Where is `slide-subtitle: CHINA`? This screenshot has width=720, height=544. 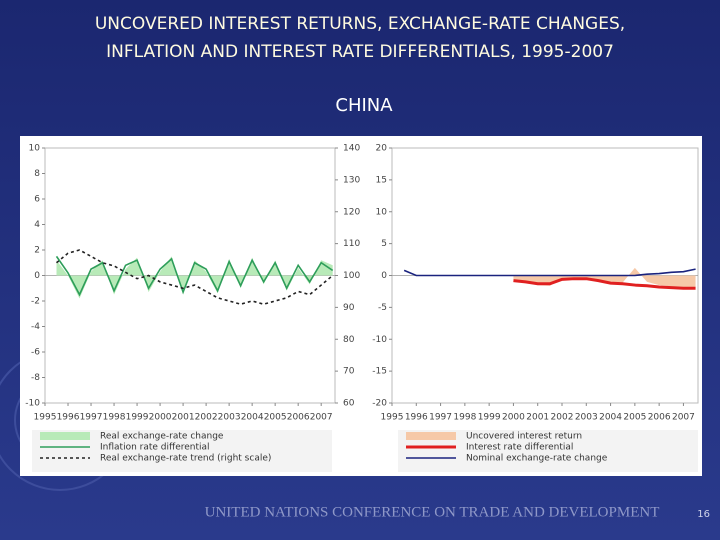
slide-subtitle: CHINA is located at coordinates (364, 105).